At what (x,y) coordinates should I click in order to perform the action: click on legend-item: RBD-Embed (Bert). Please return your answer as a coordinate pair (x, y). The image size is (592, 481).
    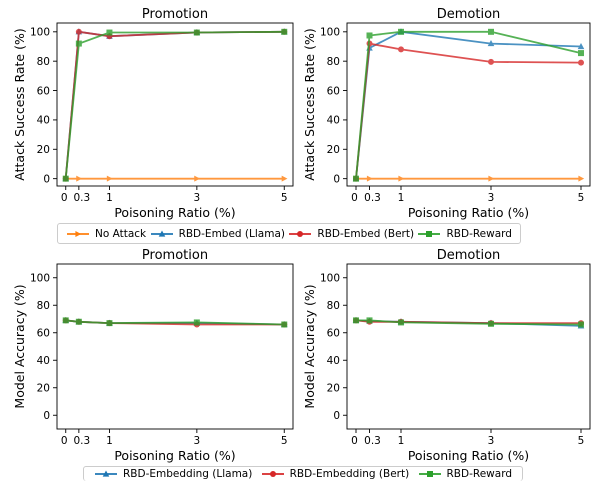
    Looking at the image, I should click on (351, 234).